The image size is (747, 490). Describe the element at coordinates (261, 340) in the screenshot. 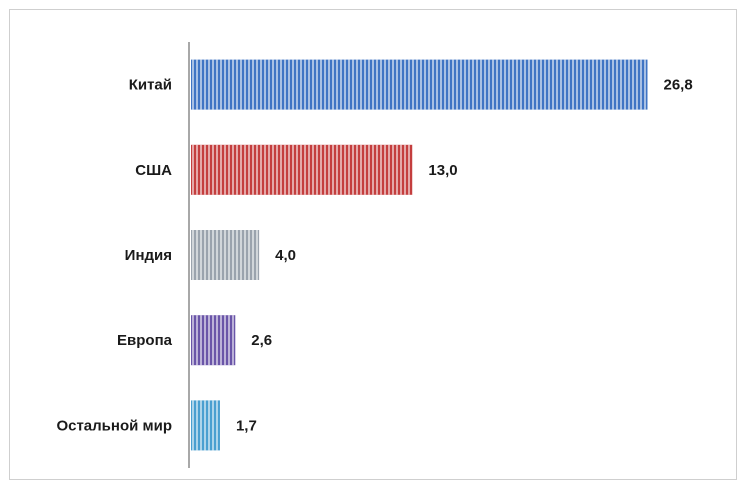

I see `value-label: 2,6` at that location.